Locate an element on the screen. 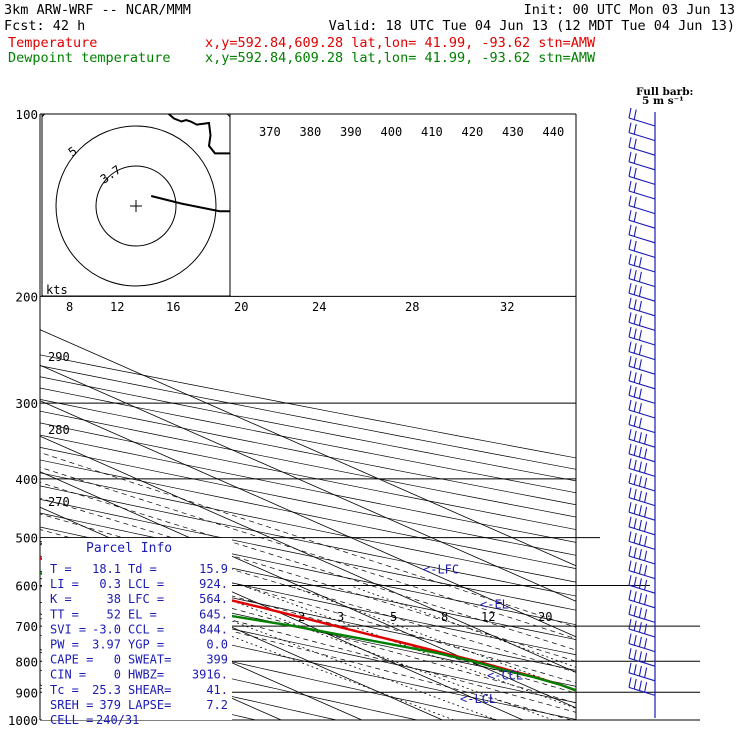 The height and width of the screenshot is (740, 740). parcel-info-label: LFC = is located at coordinates (146, 599).